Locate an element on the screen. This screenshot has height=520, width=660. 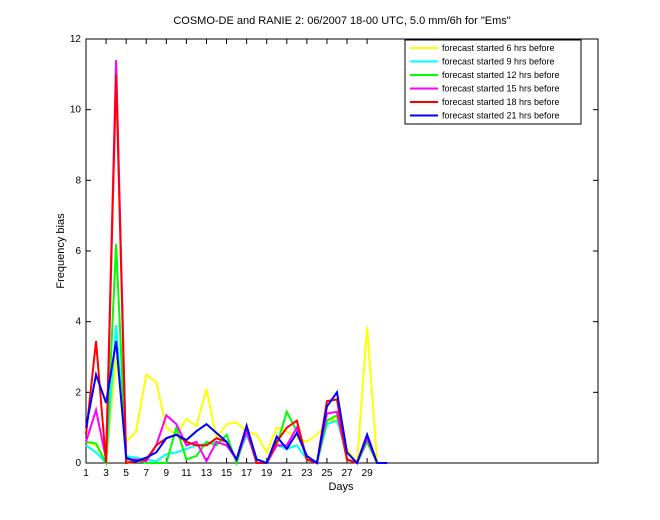
y-tick-label: 12 is located at coordinates (76, 39).